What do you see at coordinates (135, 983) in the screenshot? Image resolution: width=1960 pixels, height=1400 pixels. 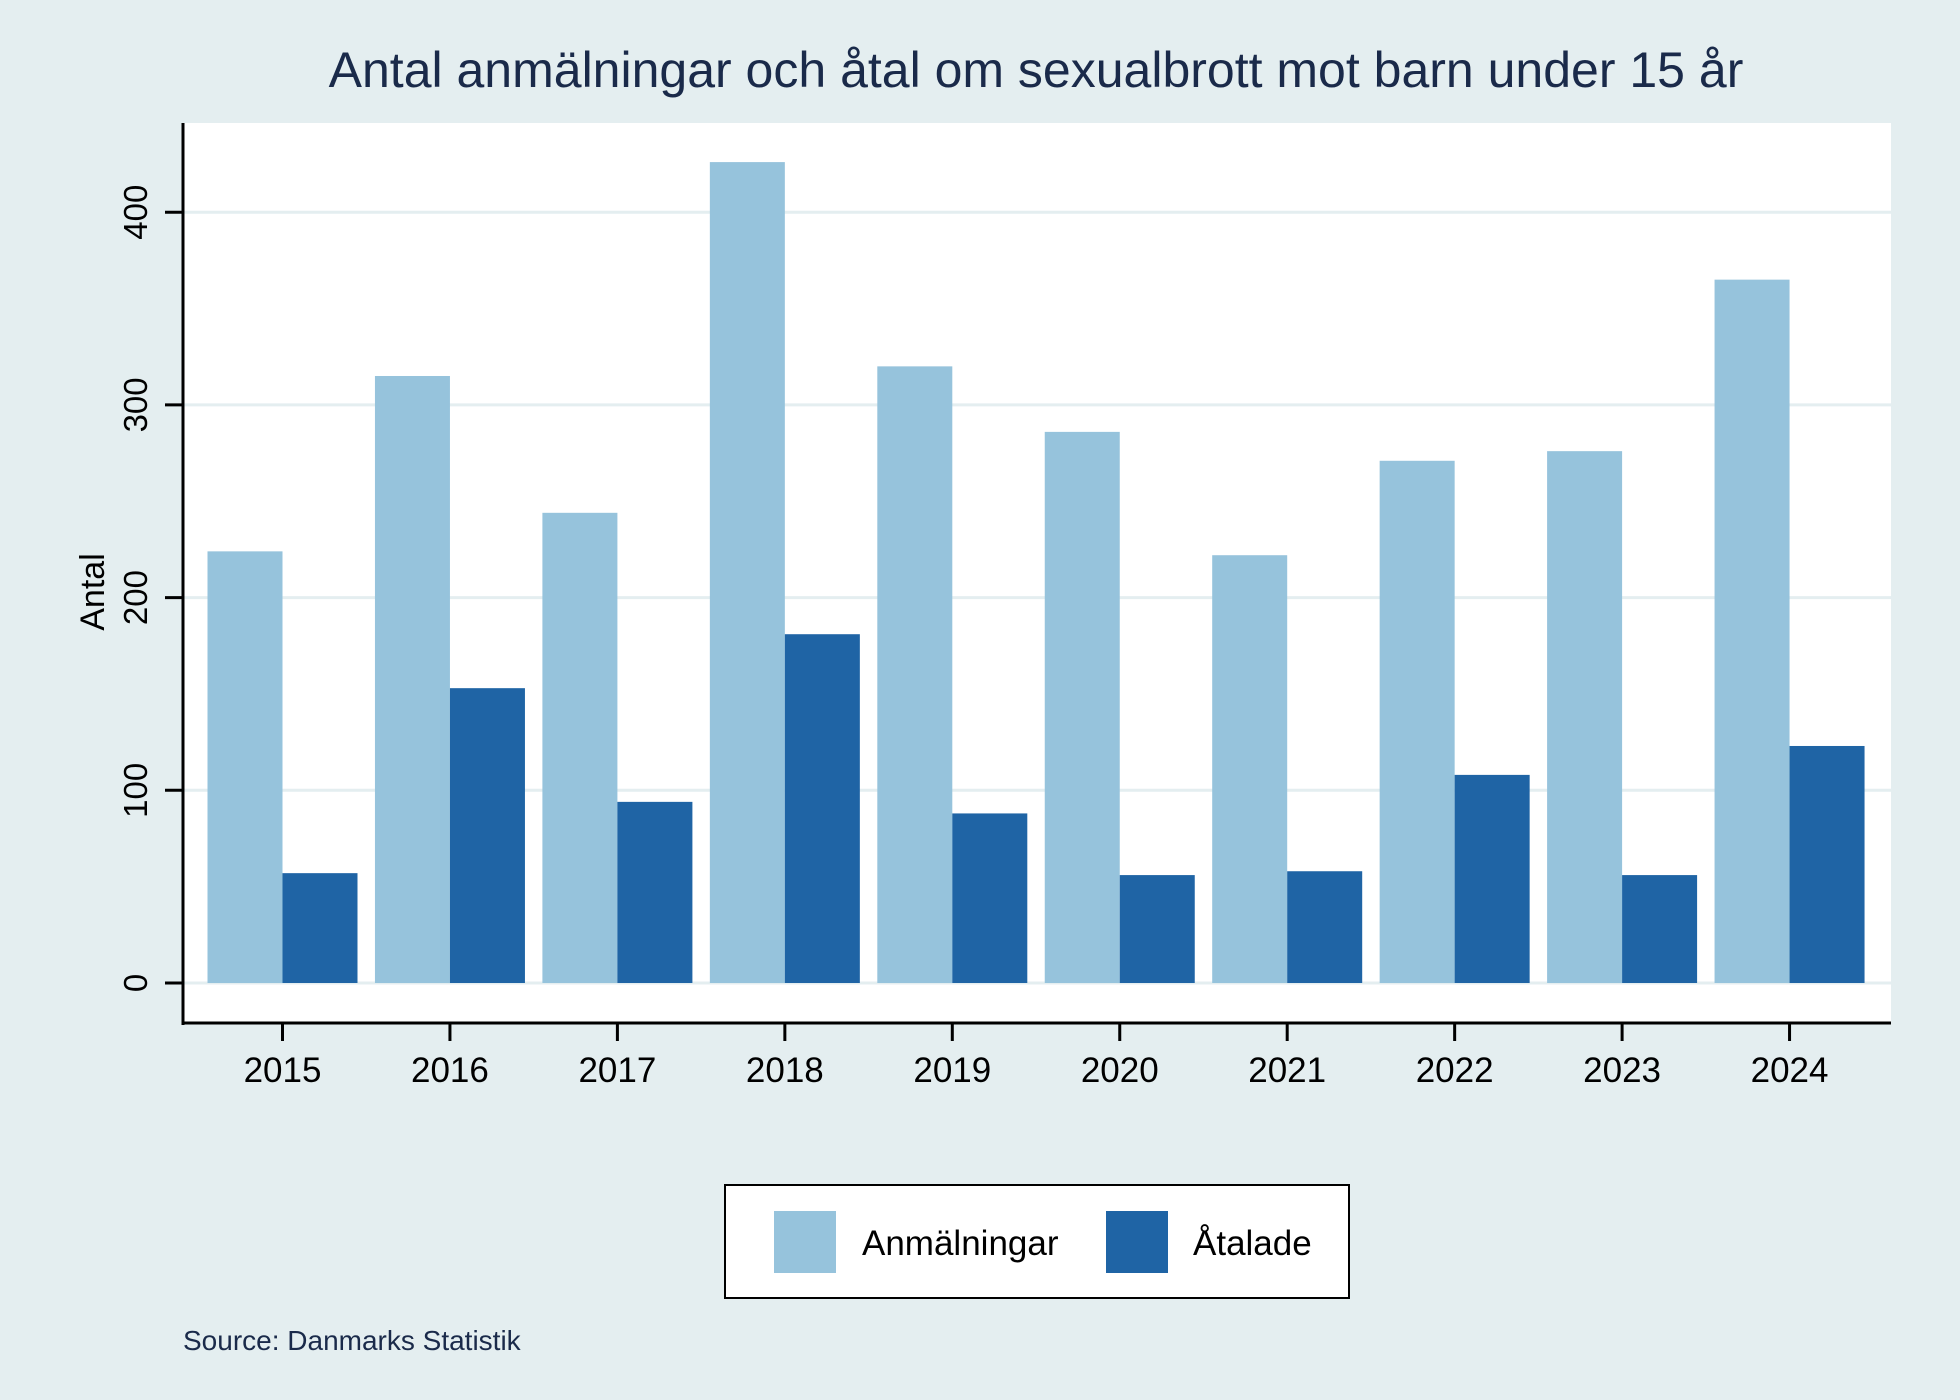 I see `y-tick-label-0: 0` at bounding box center [135, 983].